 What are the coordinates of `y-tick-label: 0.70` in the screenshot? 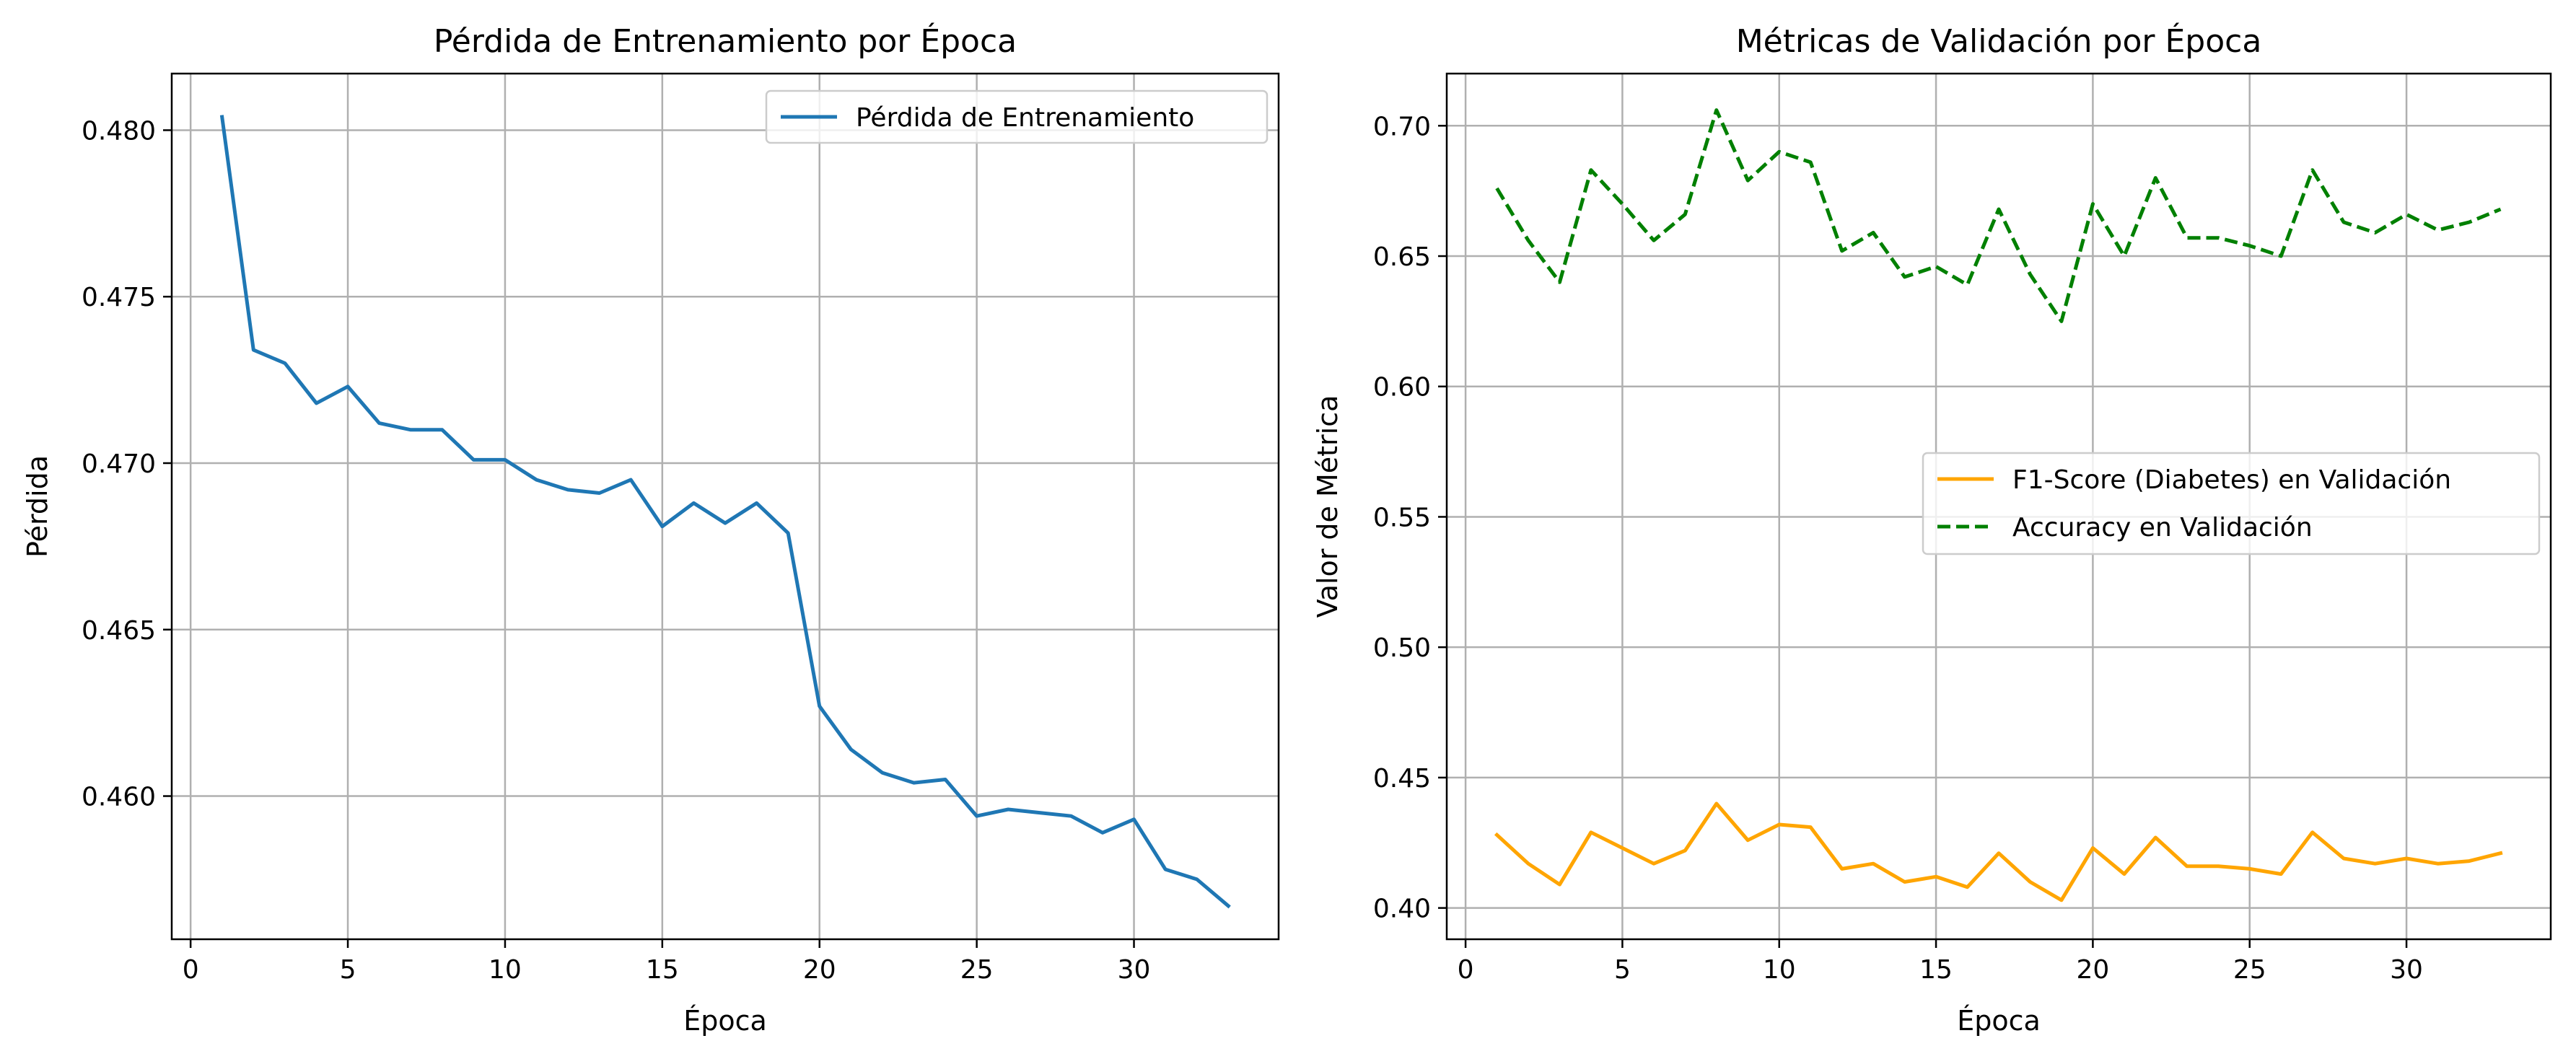 It's located at (1402, 126).